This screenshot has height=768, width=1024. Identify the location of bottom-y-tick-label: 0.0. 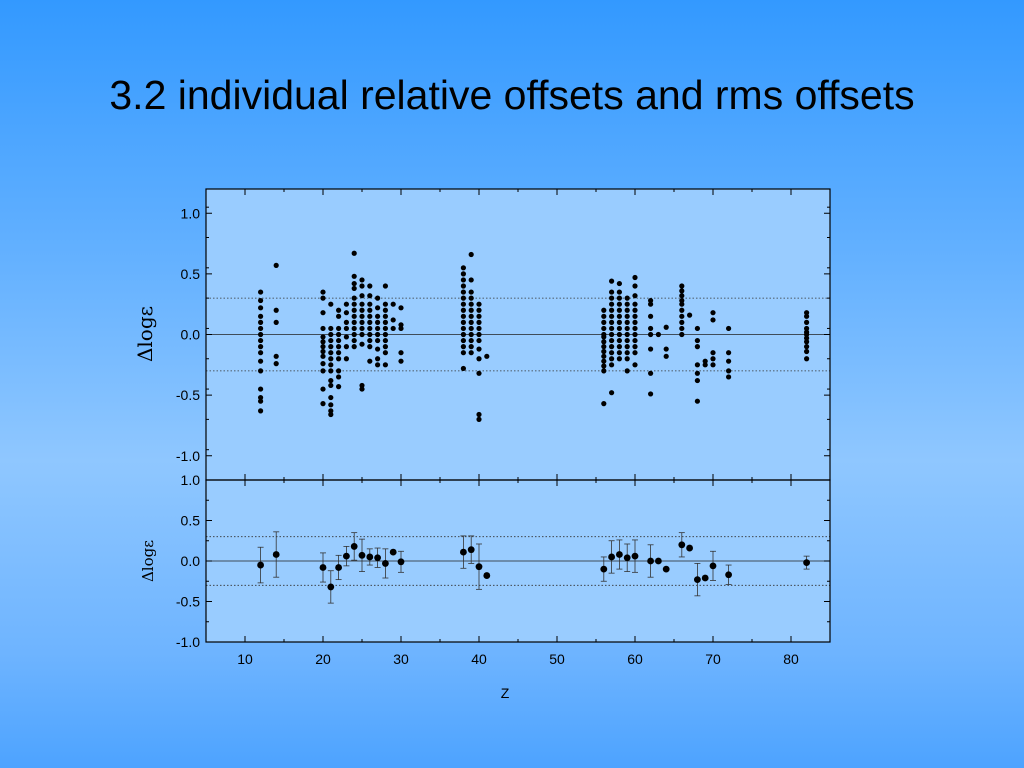
(191, 561).